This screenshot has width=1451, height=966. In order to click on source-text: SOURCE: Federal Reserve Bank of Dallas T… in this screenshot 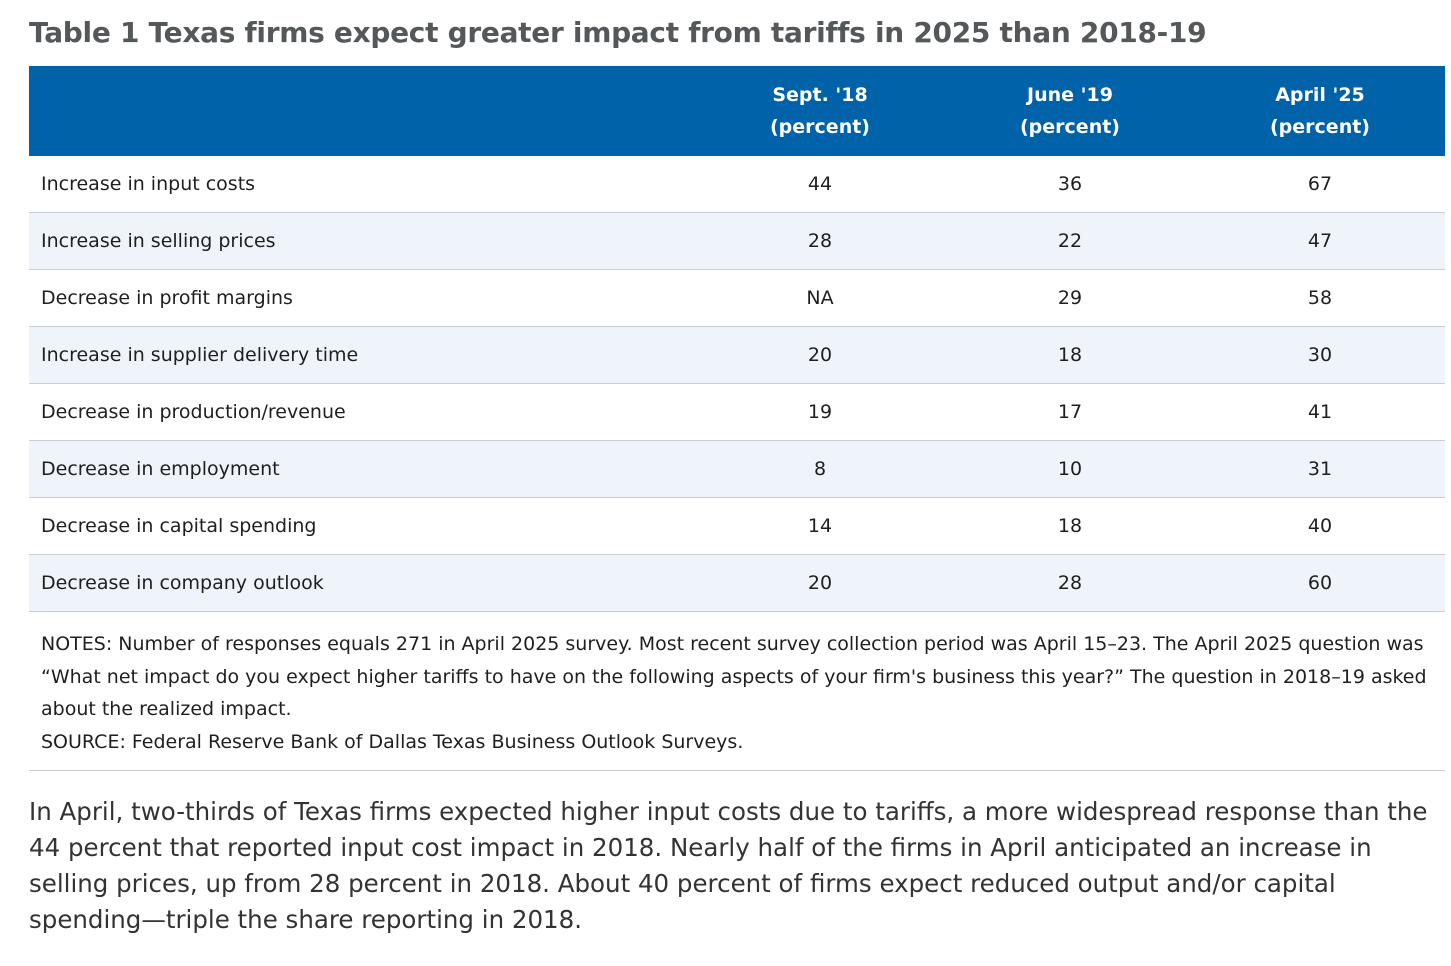, I will do `click(392, 741)`.